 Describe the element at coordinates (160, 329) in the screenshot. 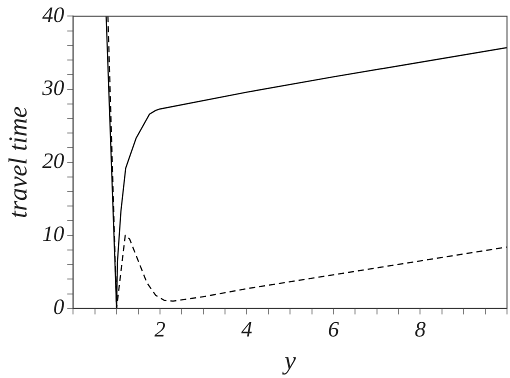

I see `x-tick-label: 2` at that location.